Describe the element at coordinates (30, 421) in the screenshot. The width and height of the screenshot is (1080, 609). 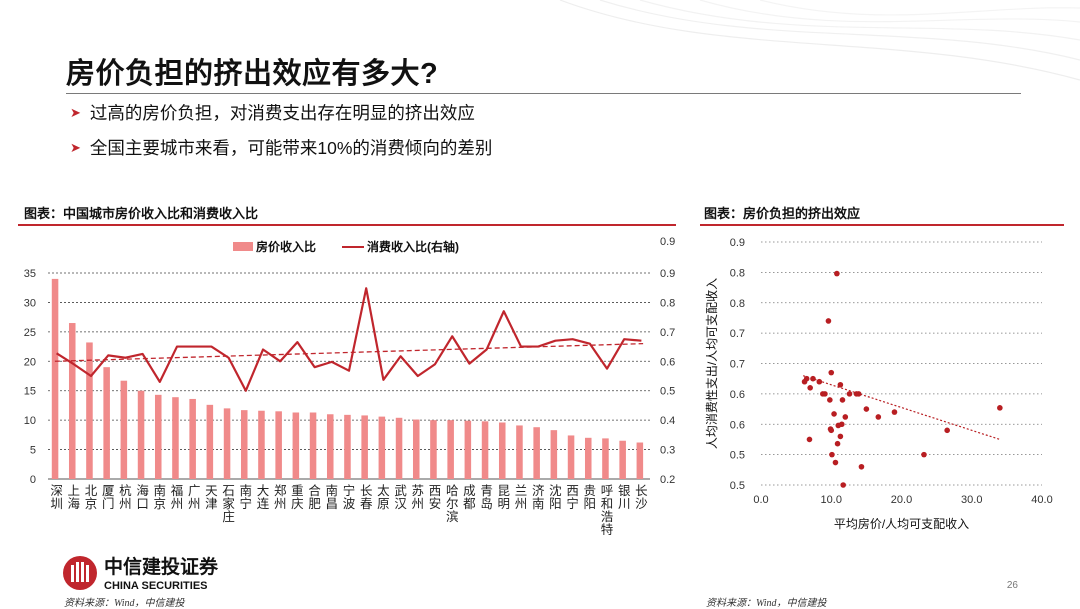
I see `left-axis-tick-label: 10` at that location.